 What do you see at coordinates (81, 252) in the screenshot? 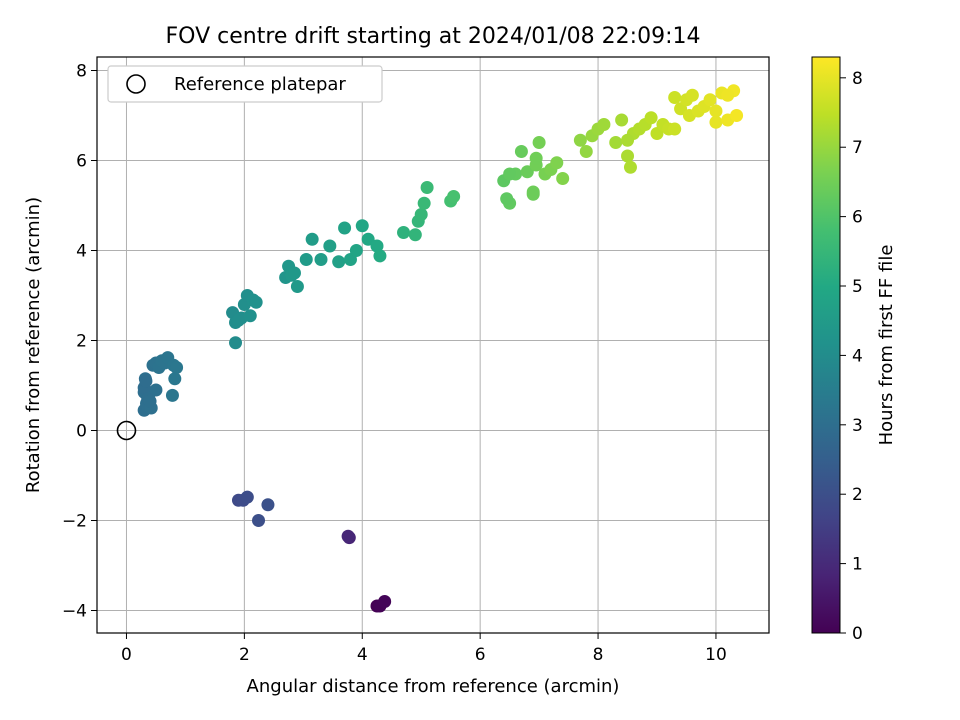
I see `y-tick-label: 4` at bounding box center [81, 252].